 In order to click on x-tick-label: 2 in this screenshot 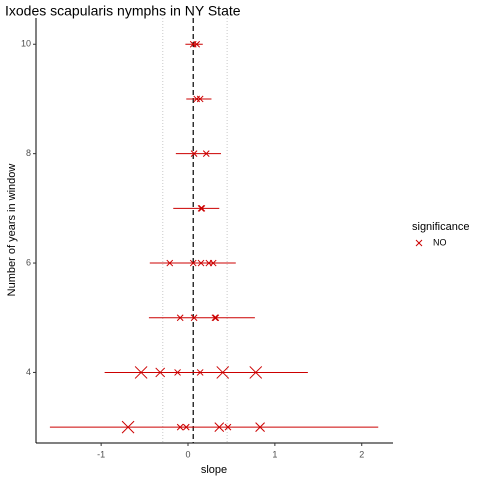, I will do `click(361, 454)`.